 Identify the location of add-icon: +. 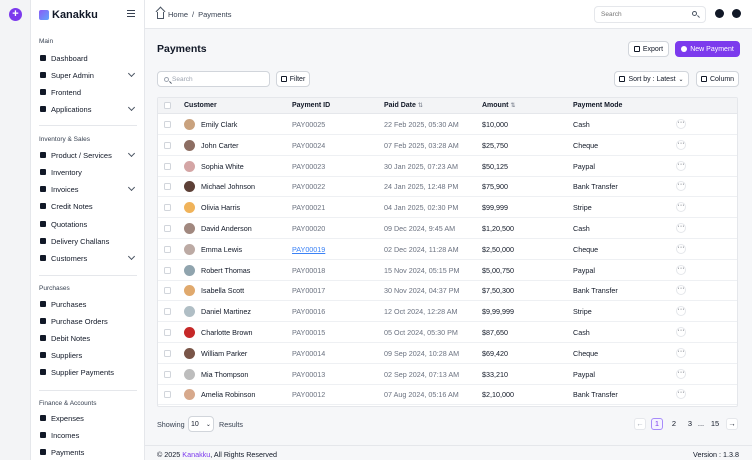
(15, 14).